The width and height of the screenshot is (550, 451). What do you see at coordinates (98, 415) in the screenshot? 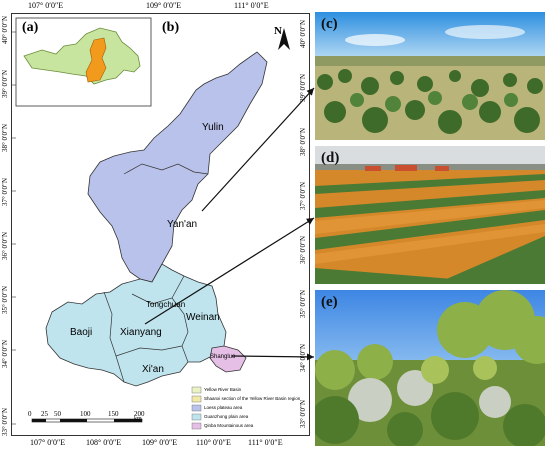
I see `scale-labels: 0 25 50 100 150 200` at bounding box center [98, 415].